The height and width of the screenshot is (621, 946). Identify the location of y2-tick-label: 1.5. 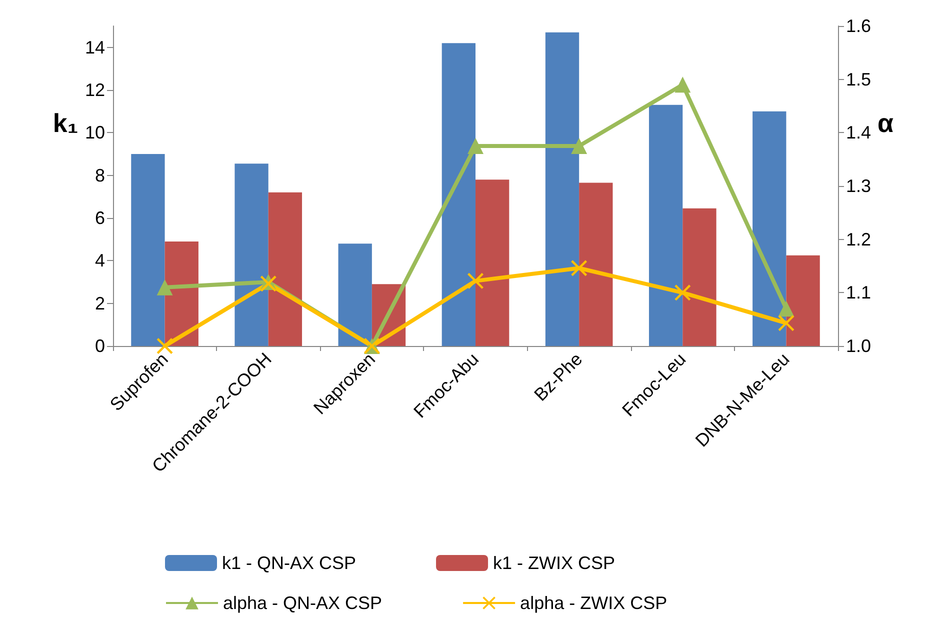
(859, 79).